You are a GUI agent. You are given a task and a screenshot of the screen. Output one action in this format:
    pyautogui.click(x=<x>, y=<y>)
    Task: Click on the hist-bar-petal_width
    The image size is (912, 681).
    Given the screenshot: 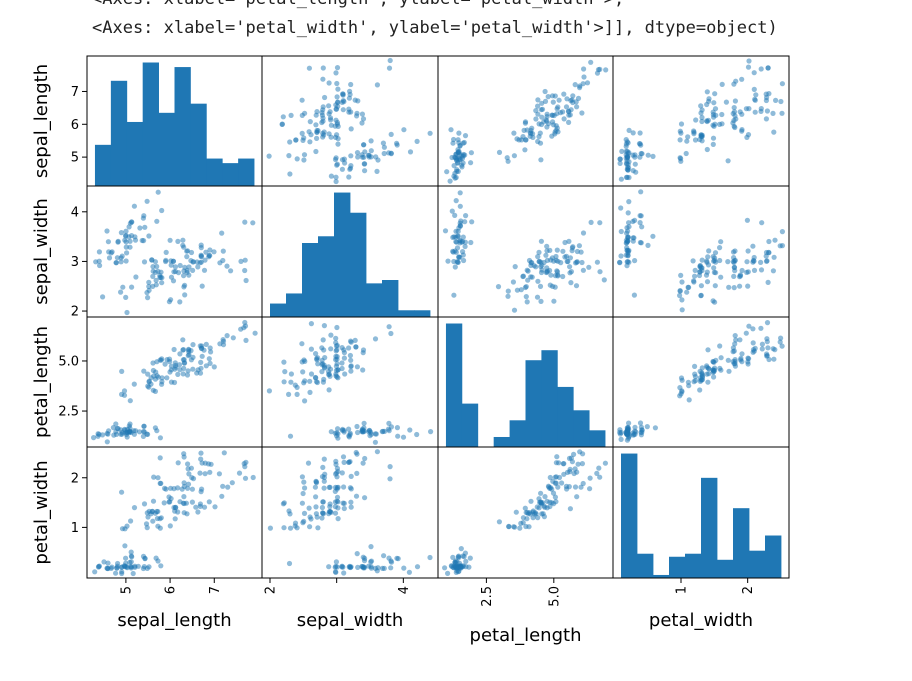 What is the action you would take?
    pyautogui.click(x=645, y=565)
    